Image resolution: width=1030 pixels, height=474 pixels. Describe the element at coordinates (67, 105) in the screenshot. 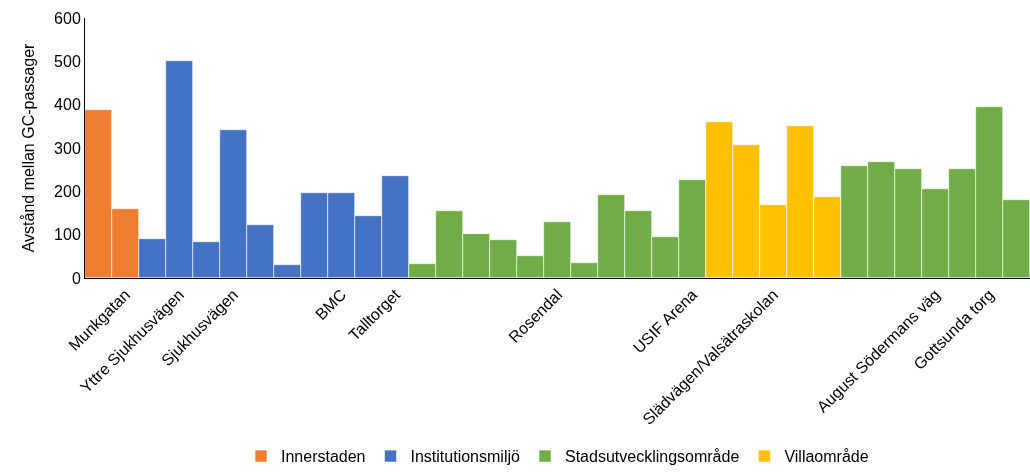

I see `y-tick-label: 400` at that location.